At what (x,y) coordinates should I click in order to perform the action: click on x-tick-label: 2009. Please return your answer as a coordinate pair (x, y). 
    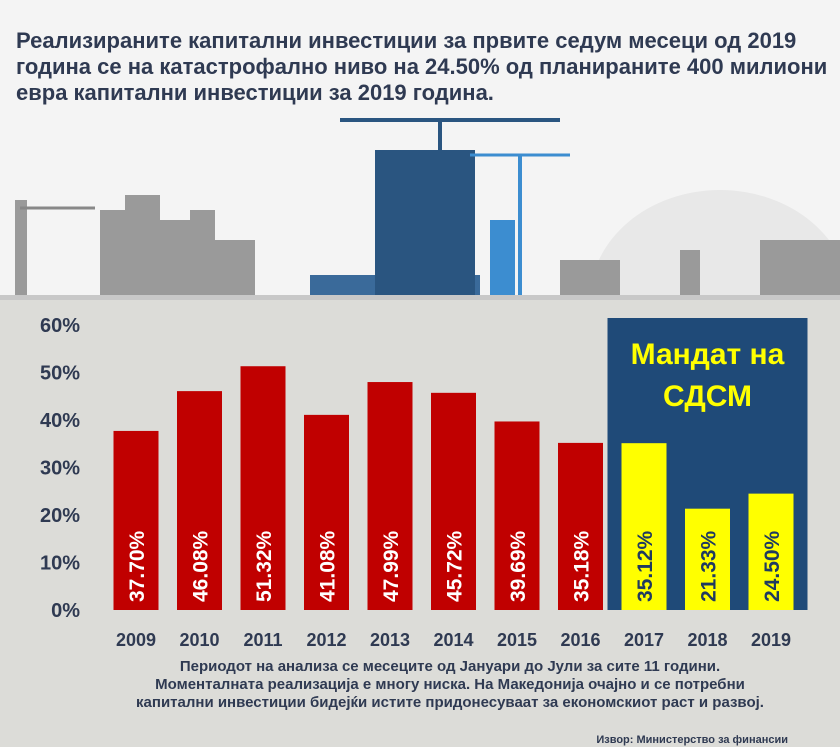
    Looking at the image, I should click on (136, 640).